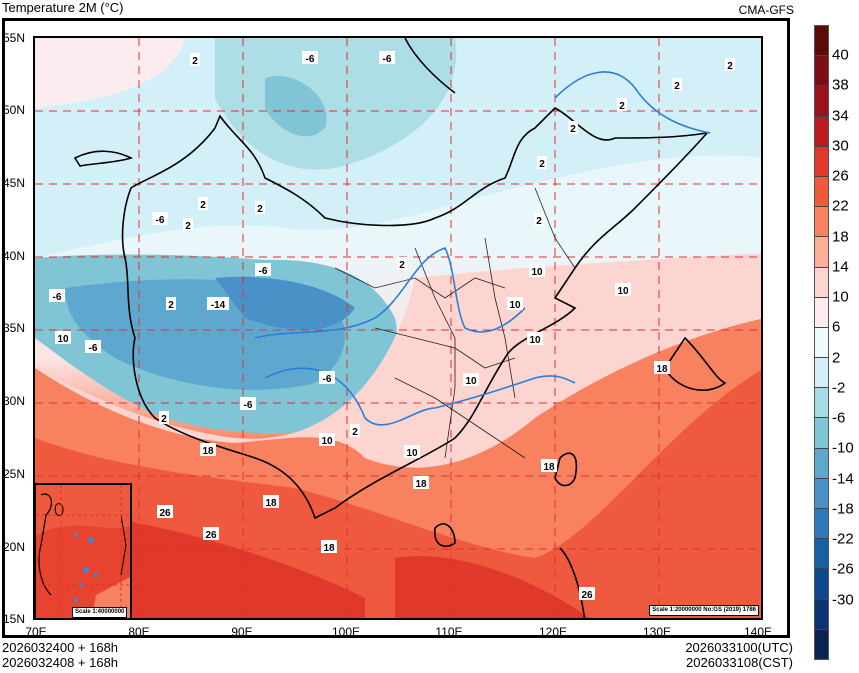  What do you see at coordinates (60, 662) in the screenshot?
I see `init-time-cst: 2026032408 + 168h` at bounding box center [60, 662].